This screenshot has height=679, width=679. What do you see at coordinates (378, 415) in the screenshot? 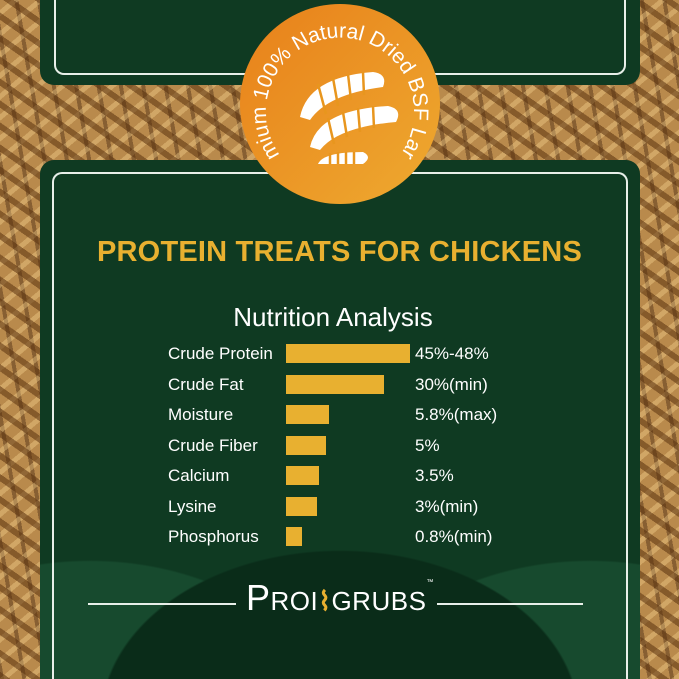
I see `chart-row: Moisture 5.8%(max)` at bounding box center [378, 415].